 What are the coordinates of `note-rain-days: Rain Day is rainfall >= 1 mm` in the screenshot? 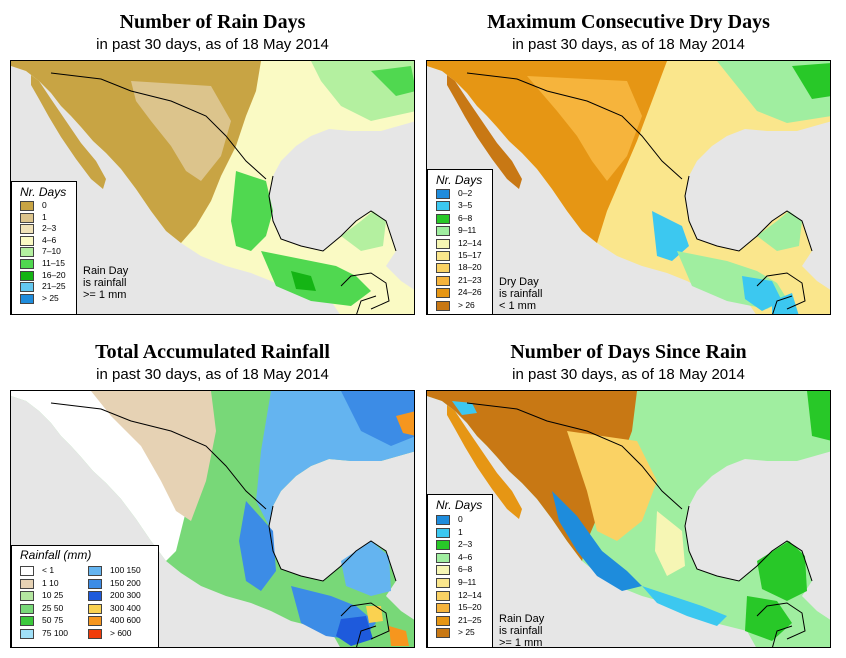 It's located at (105, 283).